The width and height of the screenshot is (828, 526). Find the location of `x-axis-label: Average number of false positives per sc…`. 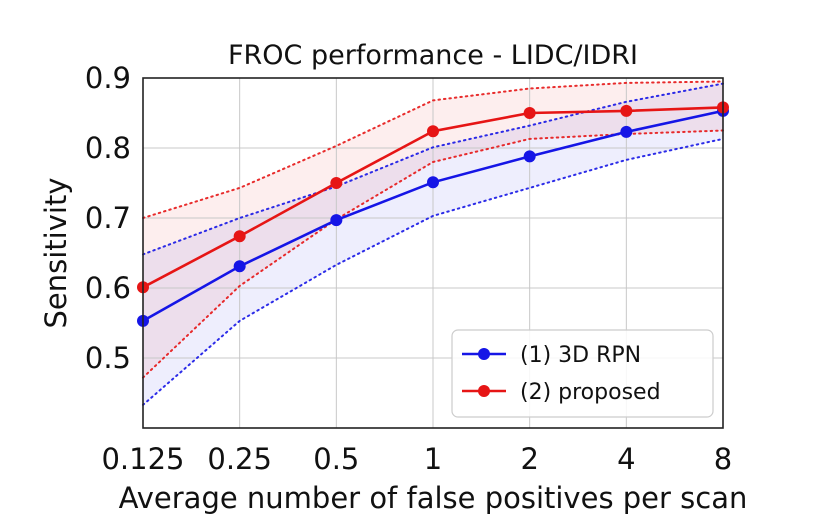

x-axis-label: Average number of false positives per sc… is located at coordinates (433, 498).